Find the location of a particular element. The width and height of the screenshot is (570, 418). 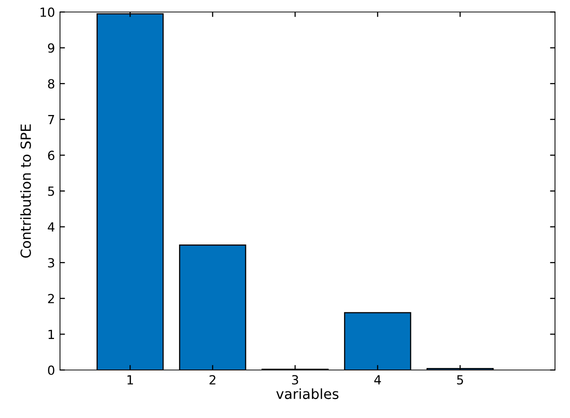

y-tick-label: 1 is located at coordinates (51, 334).